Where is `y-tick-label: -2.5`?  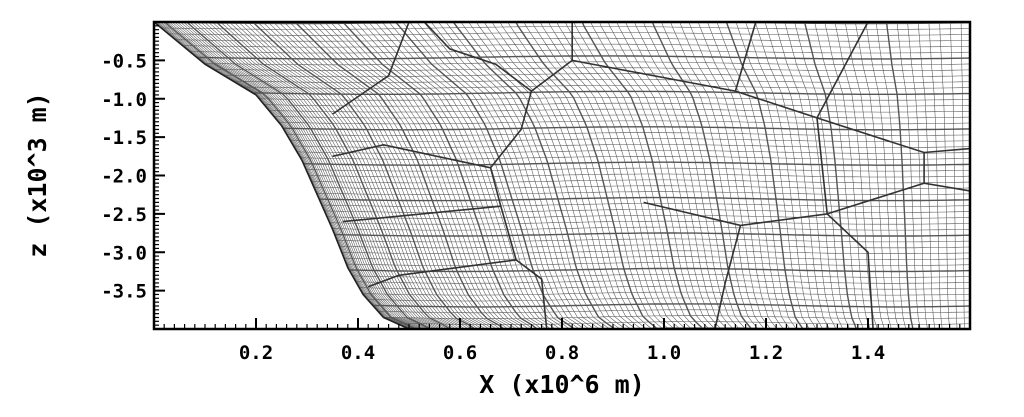
y-tick-label: -2.5 is located at coordinates (124, 215).